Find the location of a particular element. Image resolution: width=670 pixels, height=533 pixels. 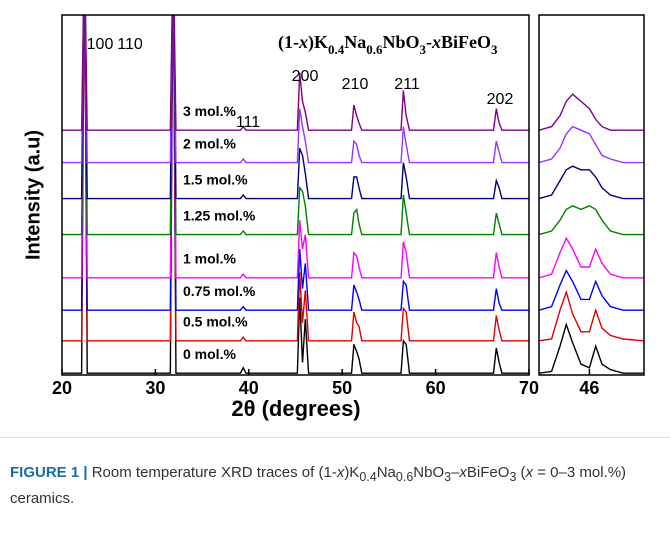

peak-label: 100 is located at coordinates (100, 44).